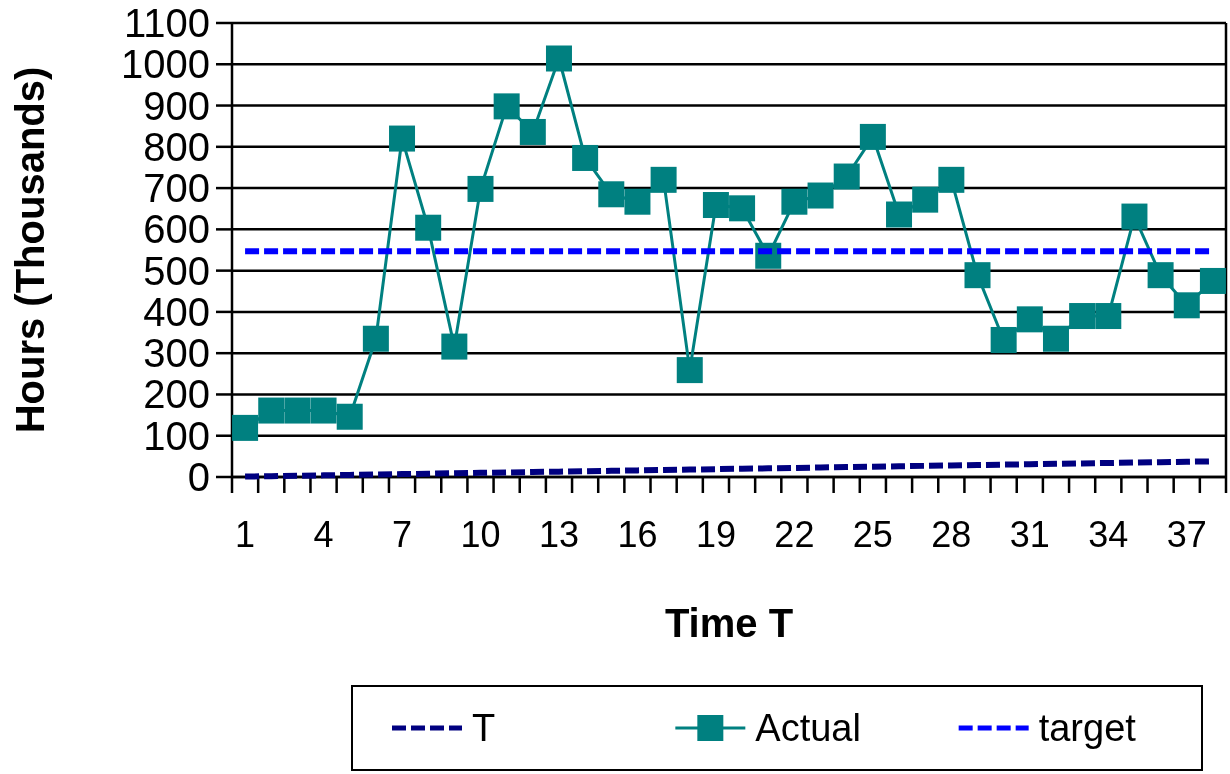  Describe the element at coordinates (1087, 728) in the screenshot. I see `legend-label: target` at that location.